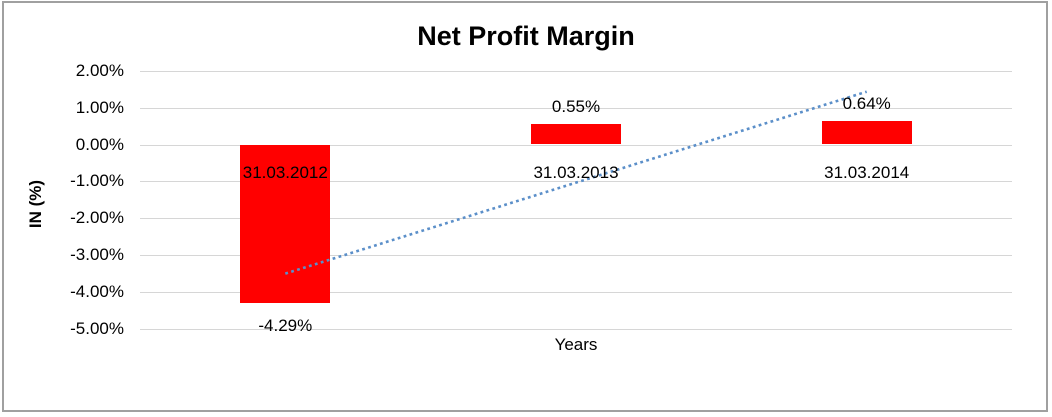  I want to click on data-label: -4.29%, so click(285, 325).